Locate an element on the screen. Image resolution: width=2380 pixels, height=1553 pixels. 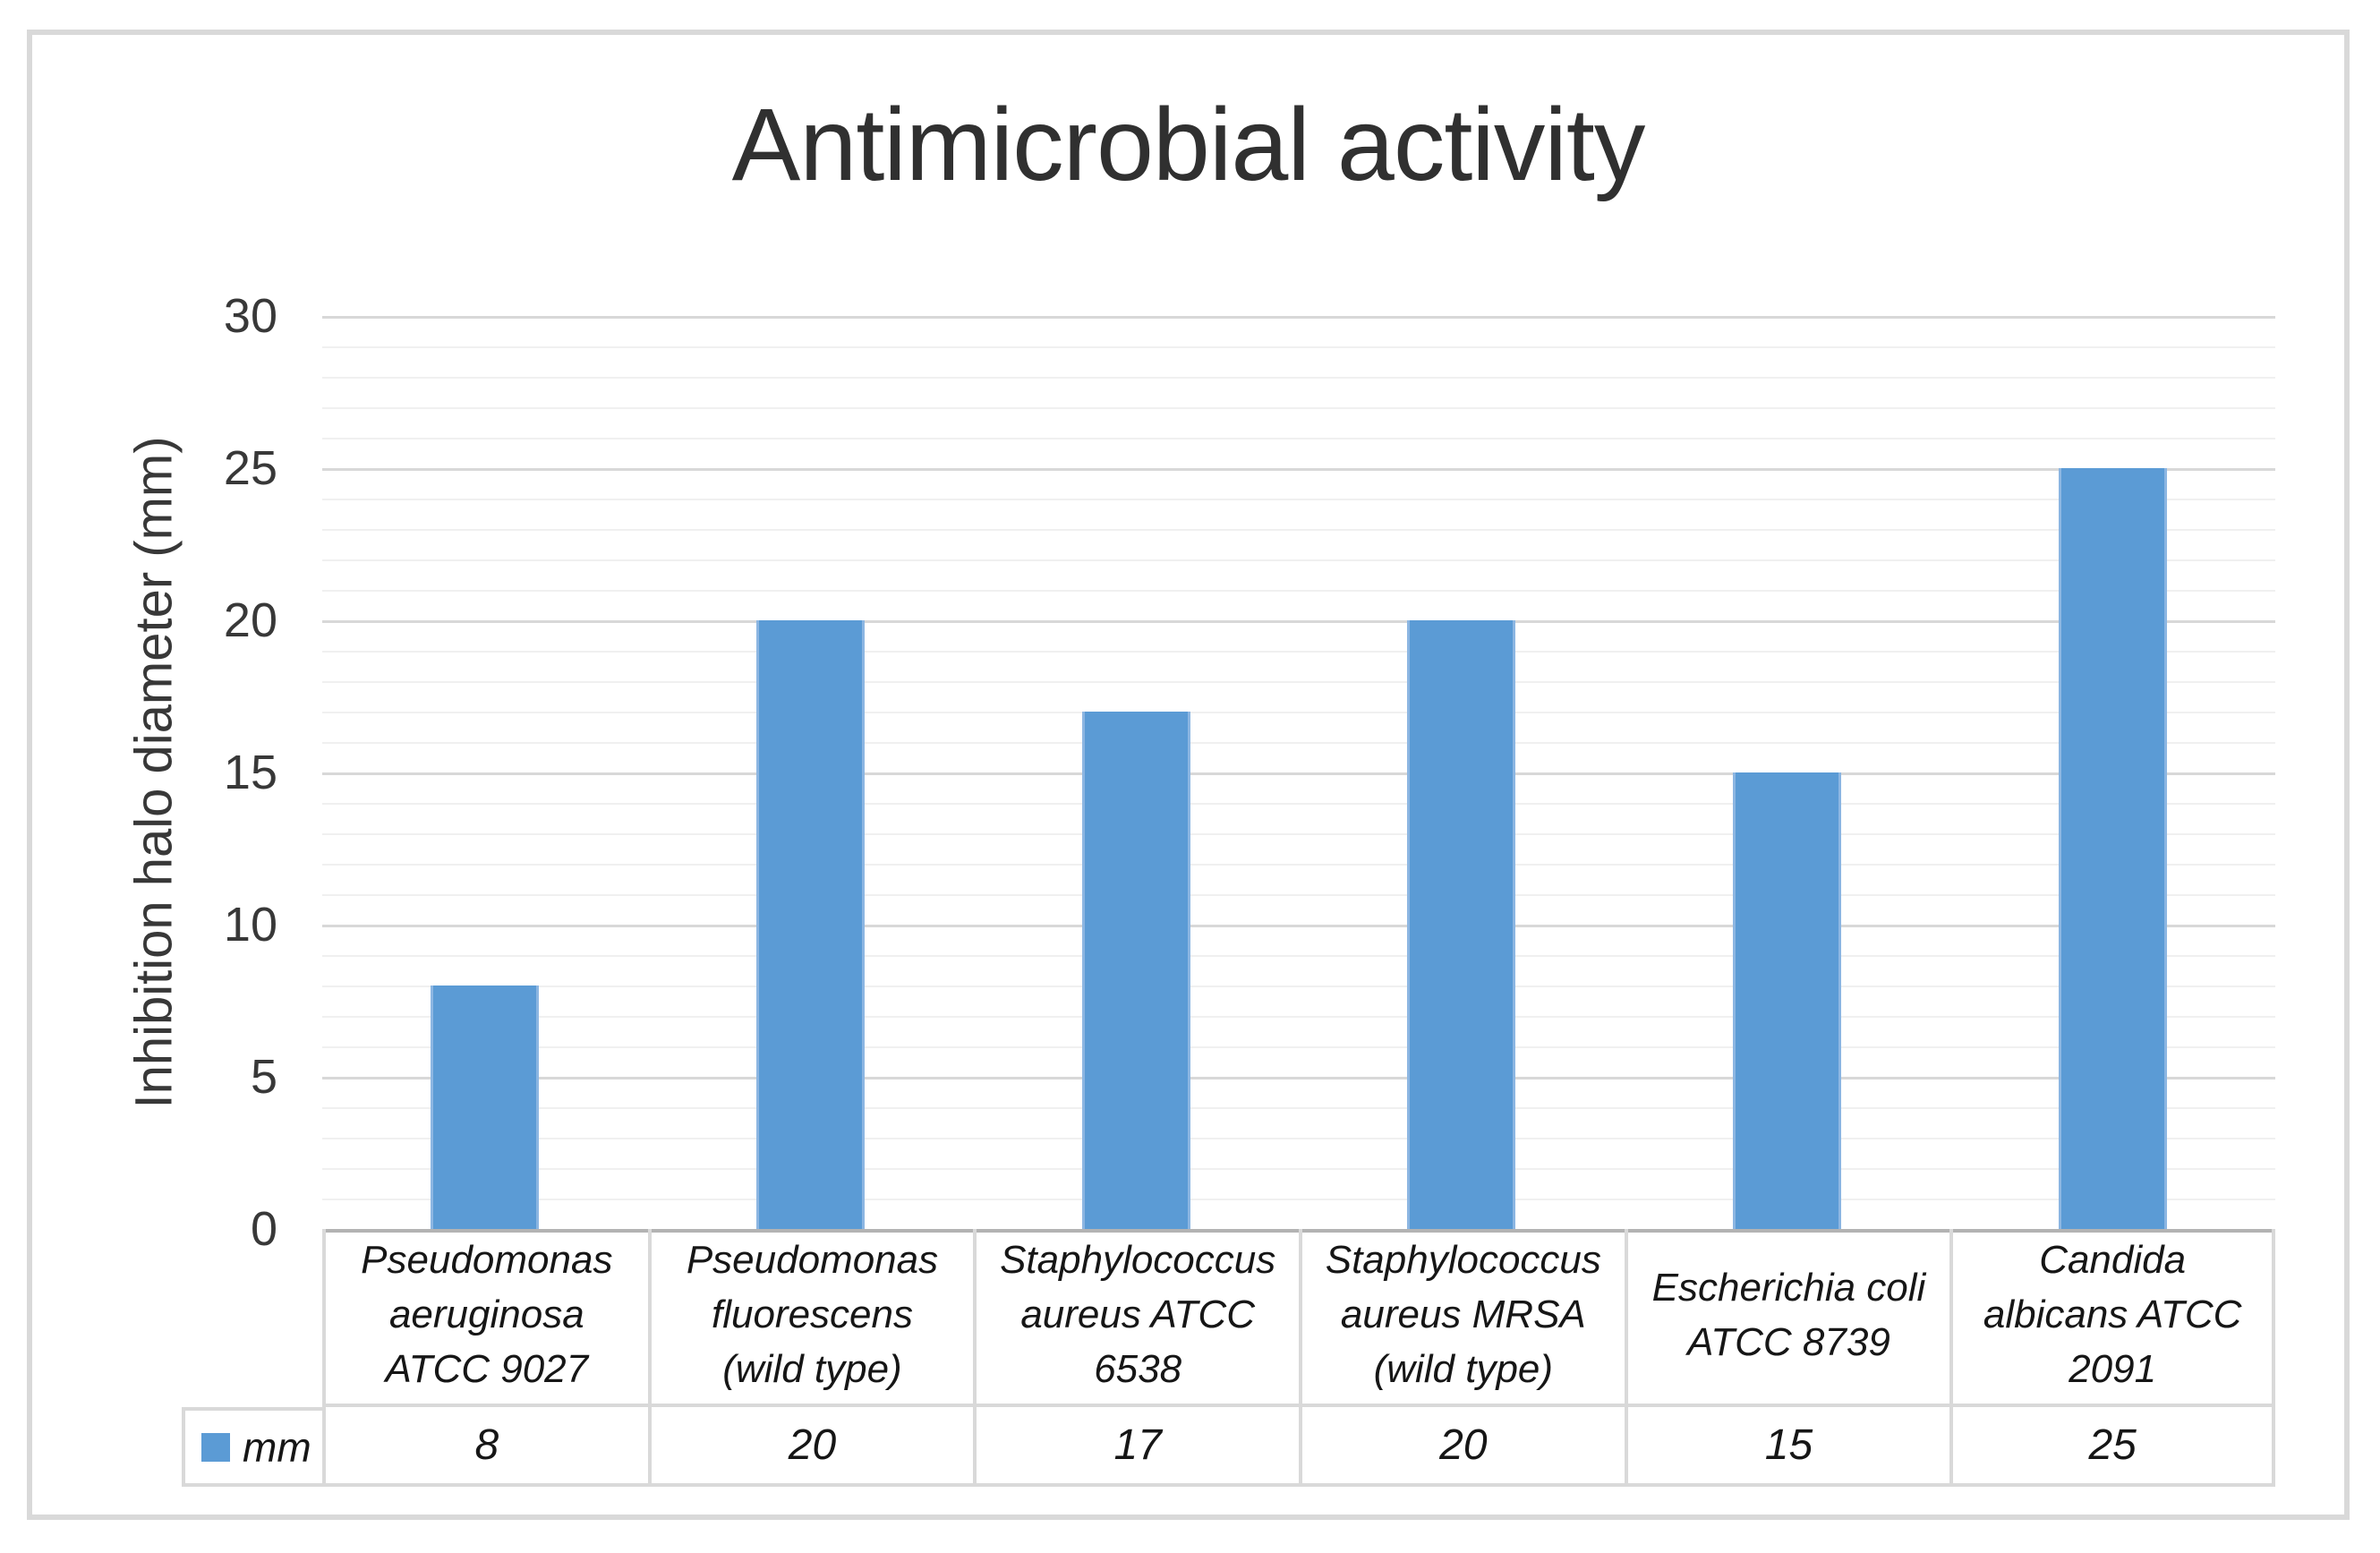
table-value: 8 is located at coordinates (485, 1447).